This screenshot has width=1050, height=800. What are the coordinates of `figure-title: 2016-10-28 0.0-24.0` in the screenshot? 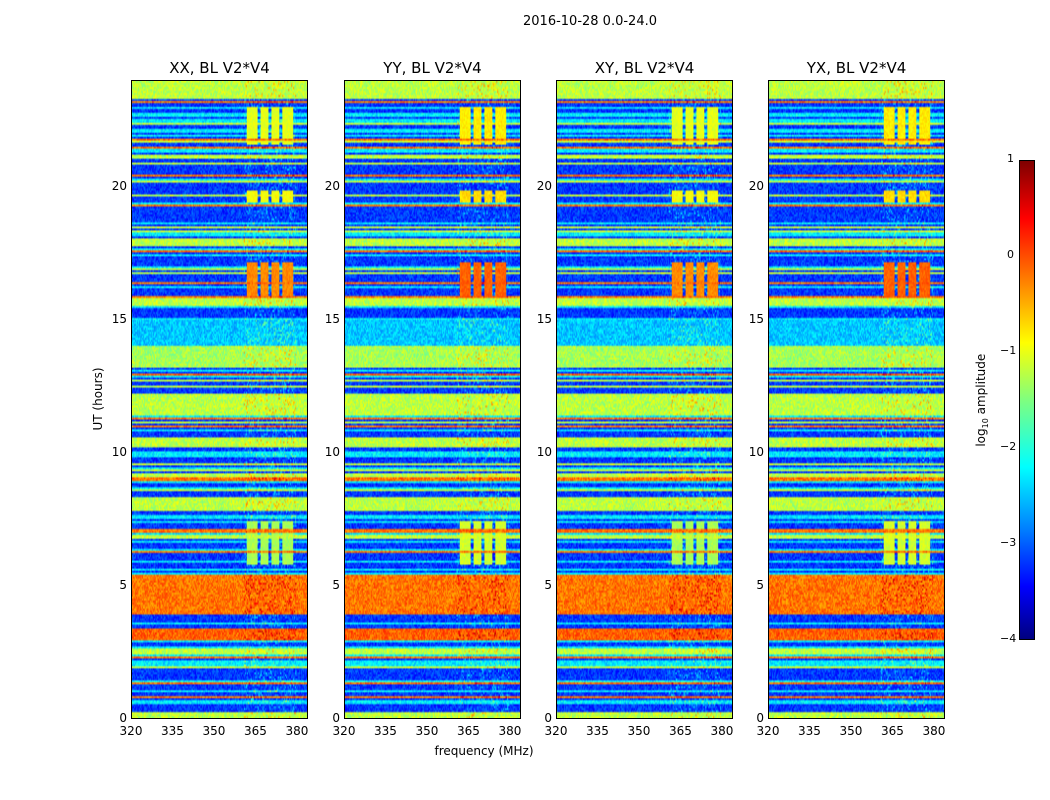 It's located at (590, 21).